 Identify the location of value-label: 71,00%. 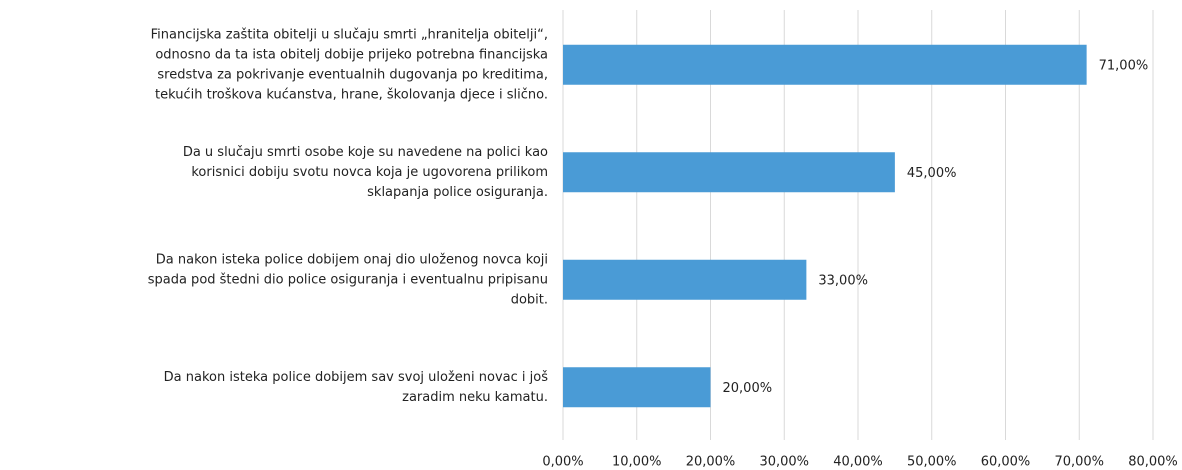
(1124, 65).